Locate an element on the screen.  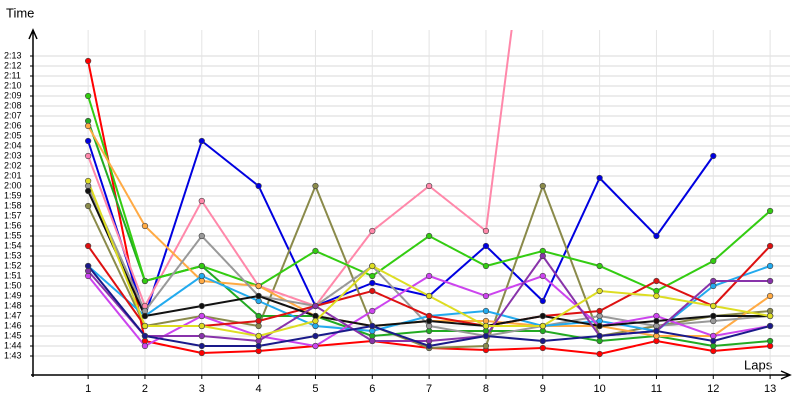
x-tick-label: 9 is located at coordinates (543, 389).